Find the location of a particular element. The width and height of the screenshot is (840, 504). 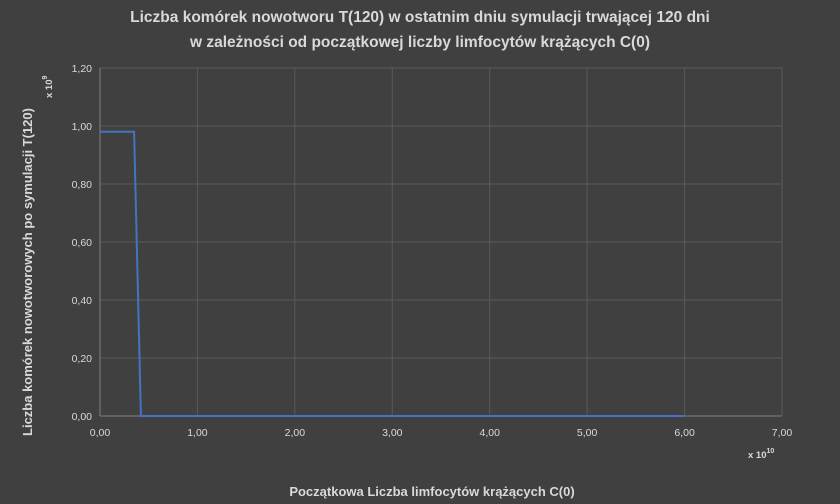

x-tick-label: 4,00 is located at coordinates (489, 433).